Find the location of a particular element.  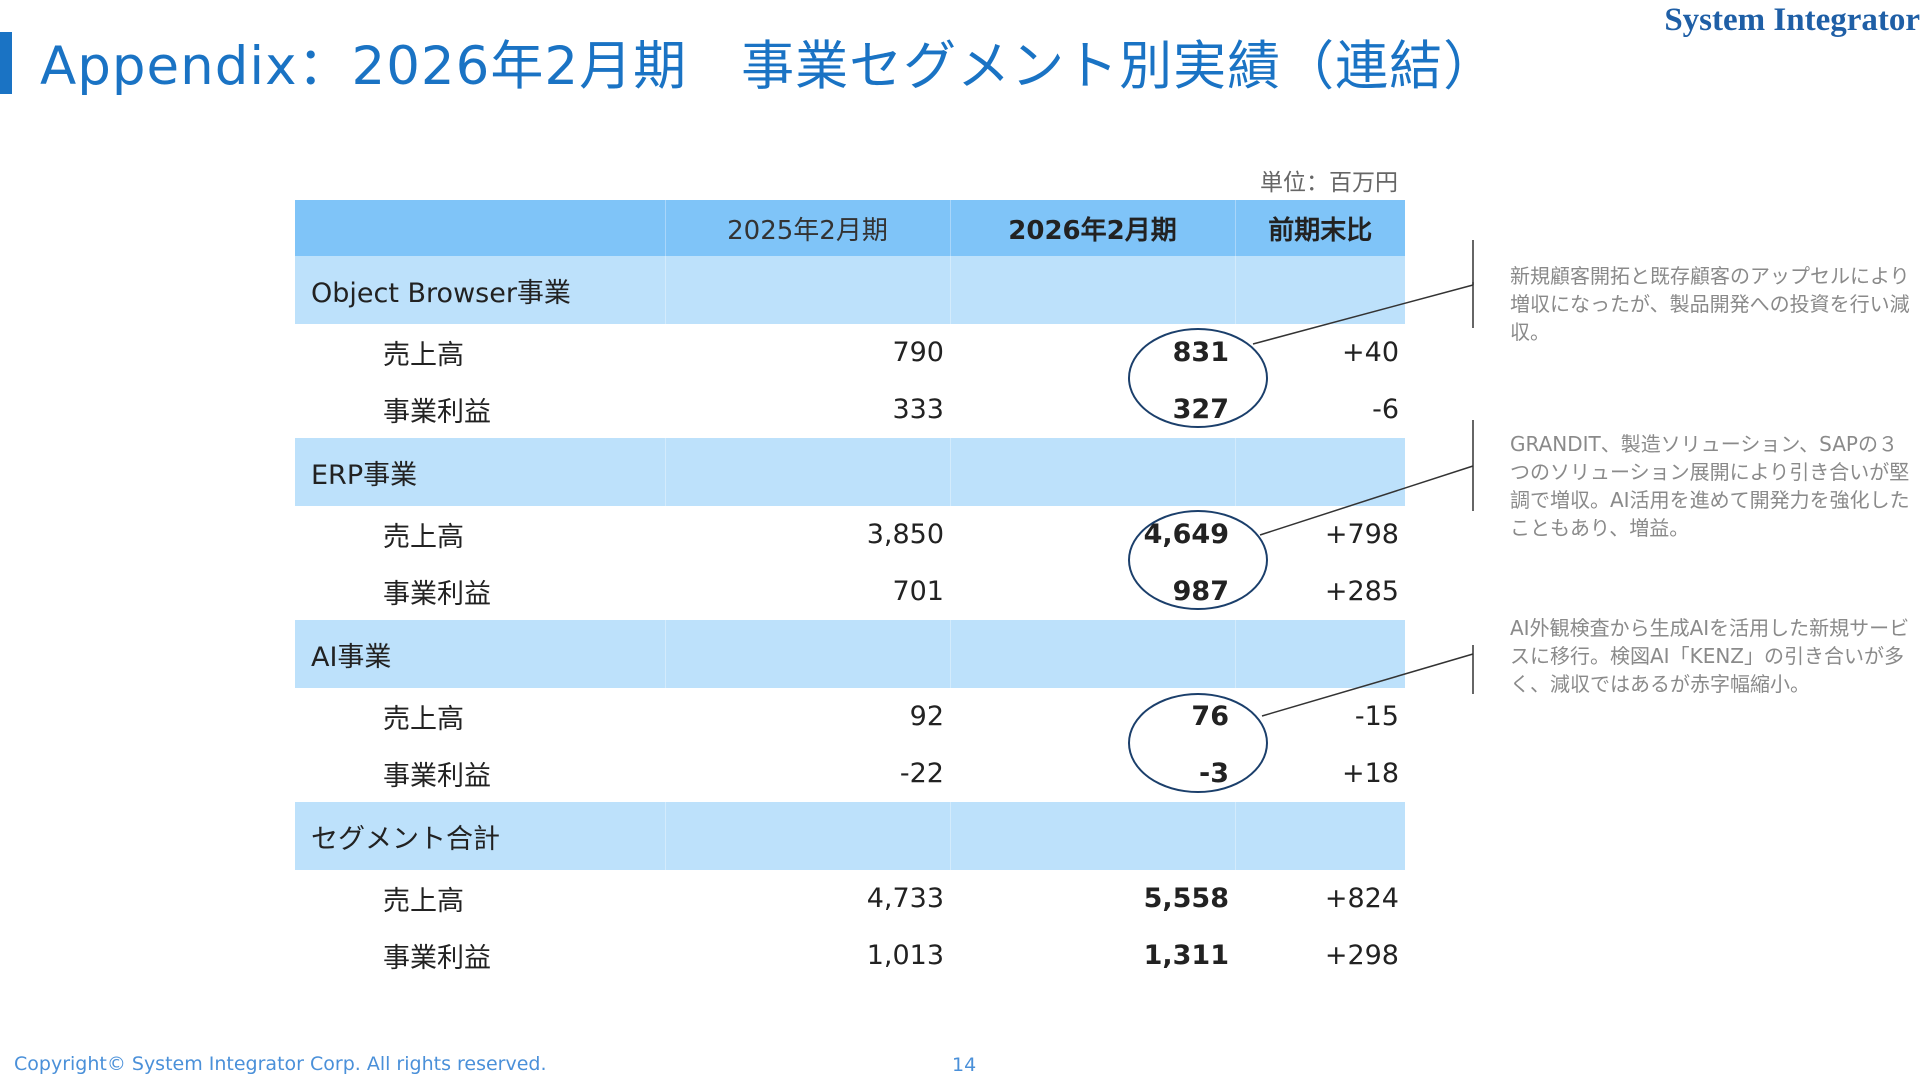

header-fy2025: 2025年2月期 is located at coordinates (807, 228).